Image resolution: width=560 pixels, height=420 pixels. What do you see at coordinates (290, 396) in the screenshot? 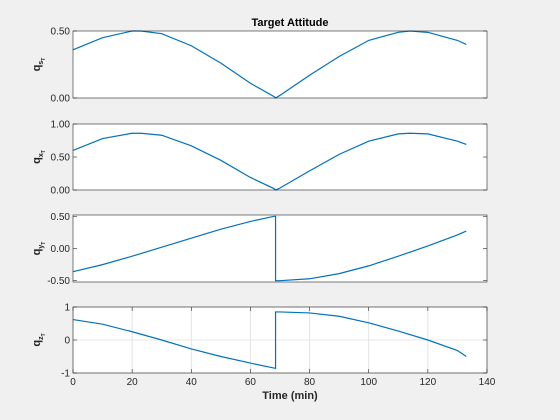
I see `x-axis-label: Time (min)` at bounding box center [290, 396].